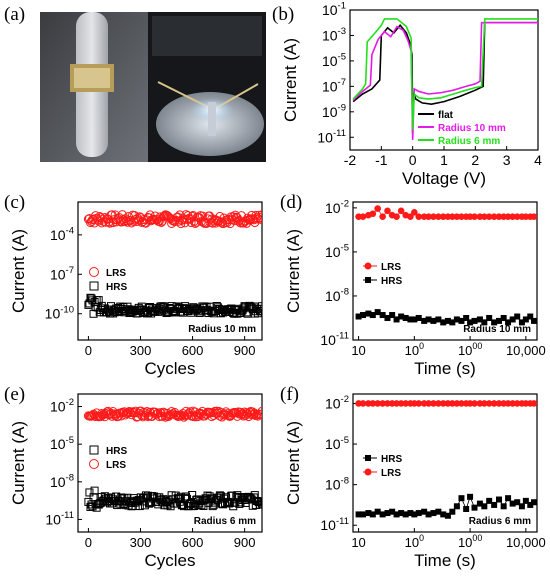 This screenshot has width=550, height=579. Describe the element at coordinates (334, 111) in the screenshot. I see `y-tick-label-b-4: 10⁻⁹` at that location.